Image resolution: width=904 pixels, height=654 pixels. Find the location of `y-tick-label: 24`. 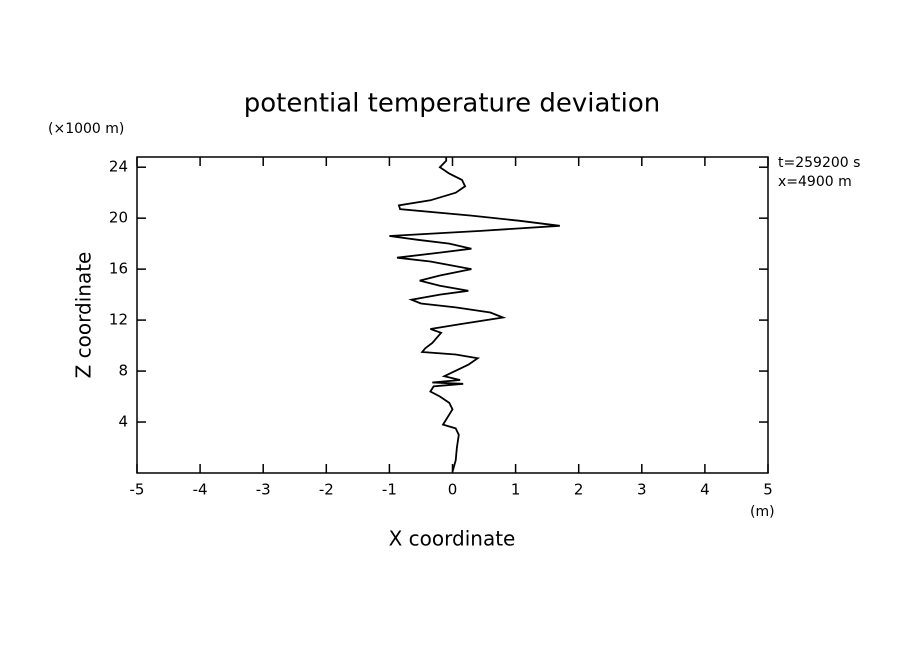

y-tick-label: 24 is located at coordinates (118, 167).